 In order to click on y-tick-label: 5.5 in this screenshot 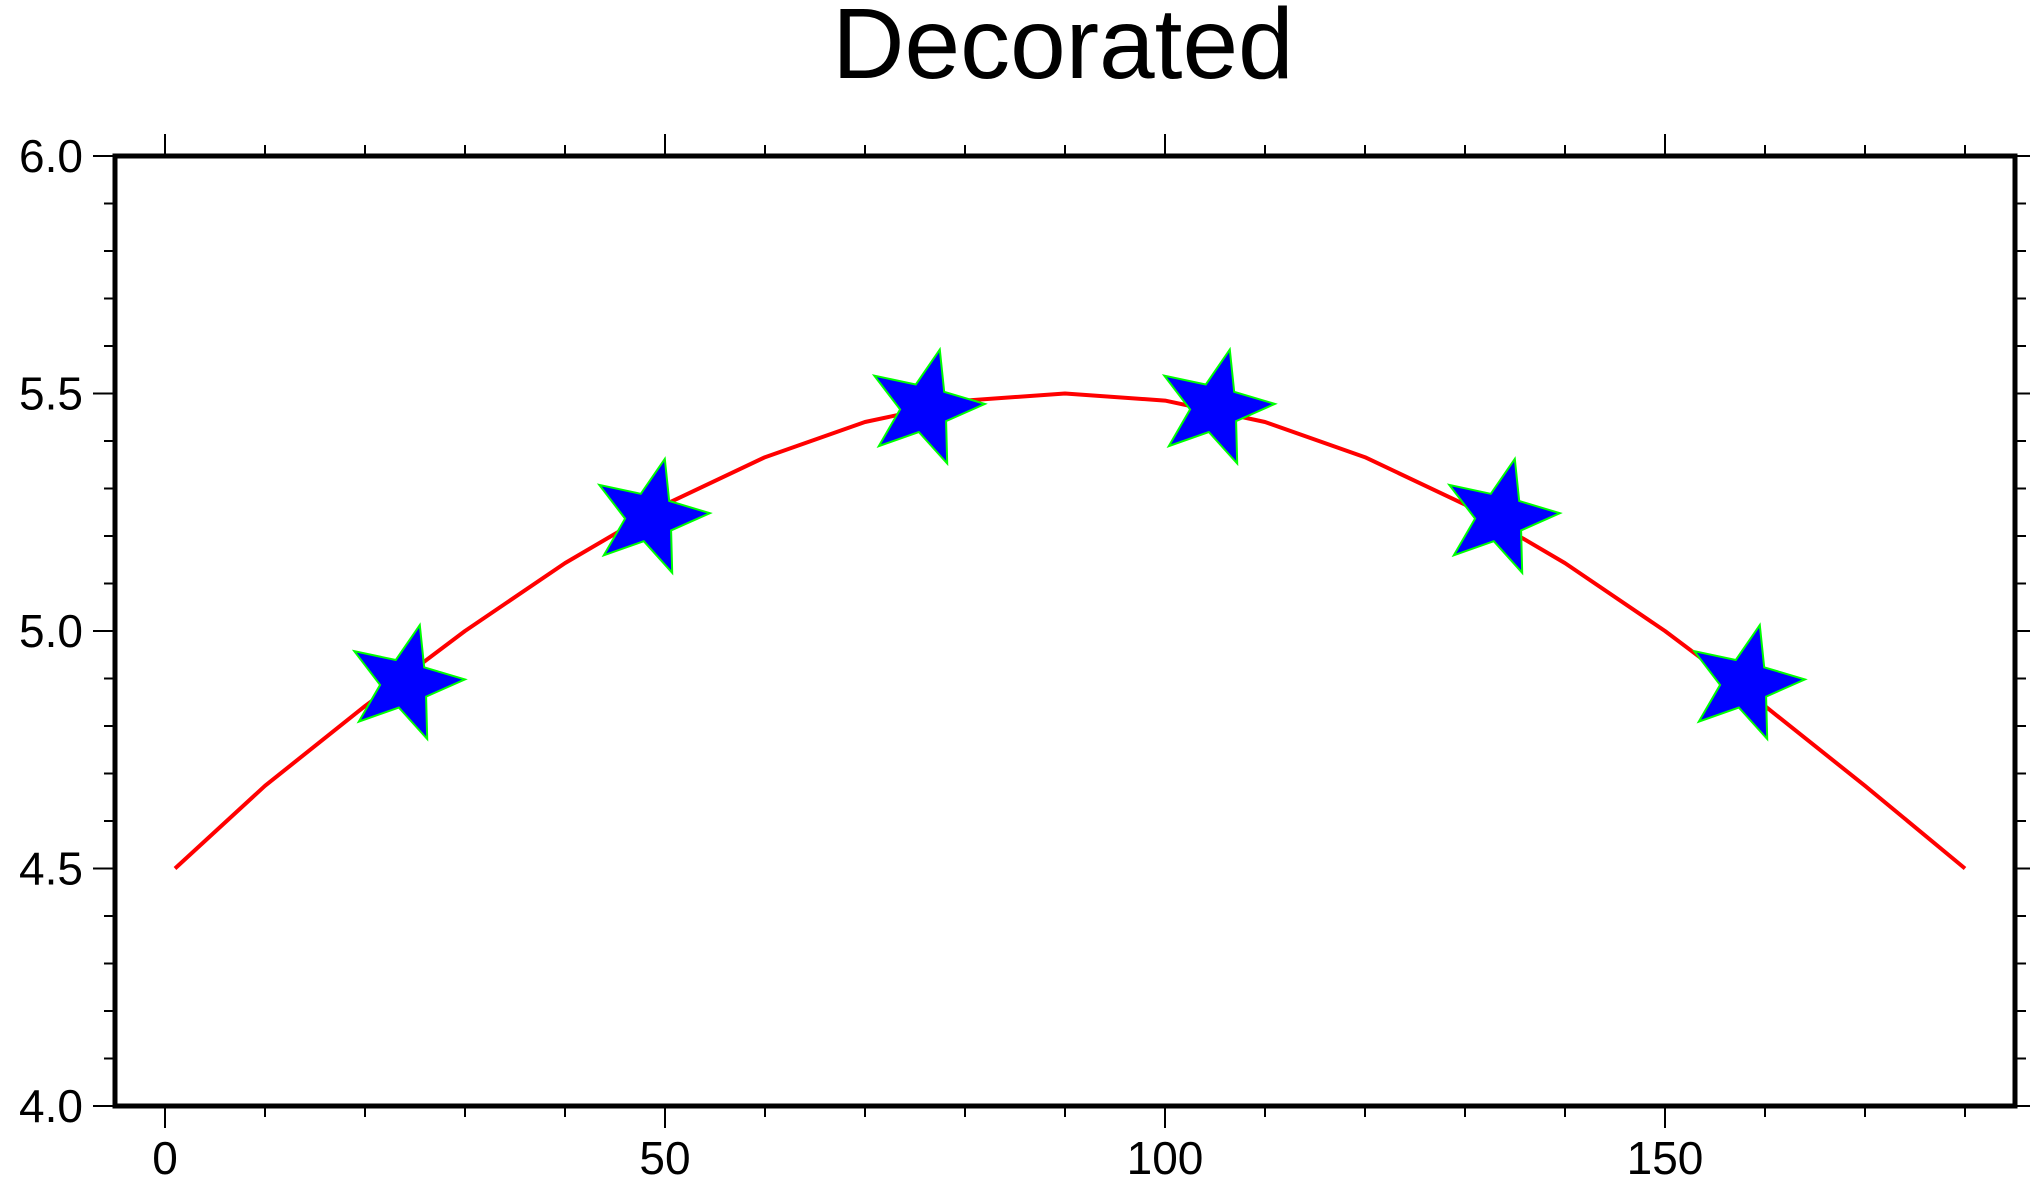, I will do `click(51, 394)`.